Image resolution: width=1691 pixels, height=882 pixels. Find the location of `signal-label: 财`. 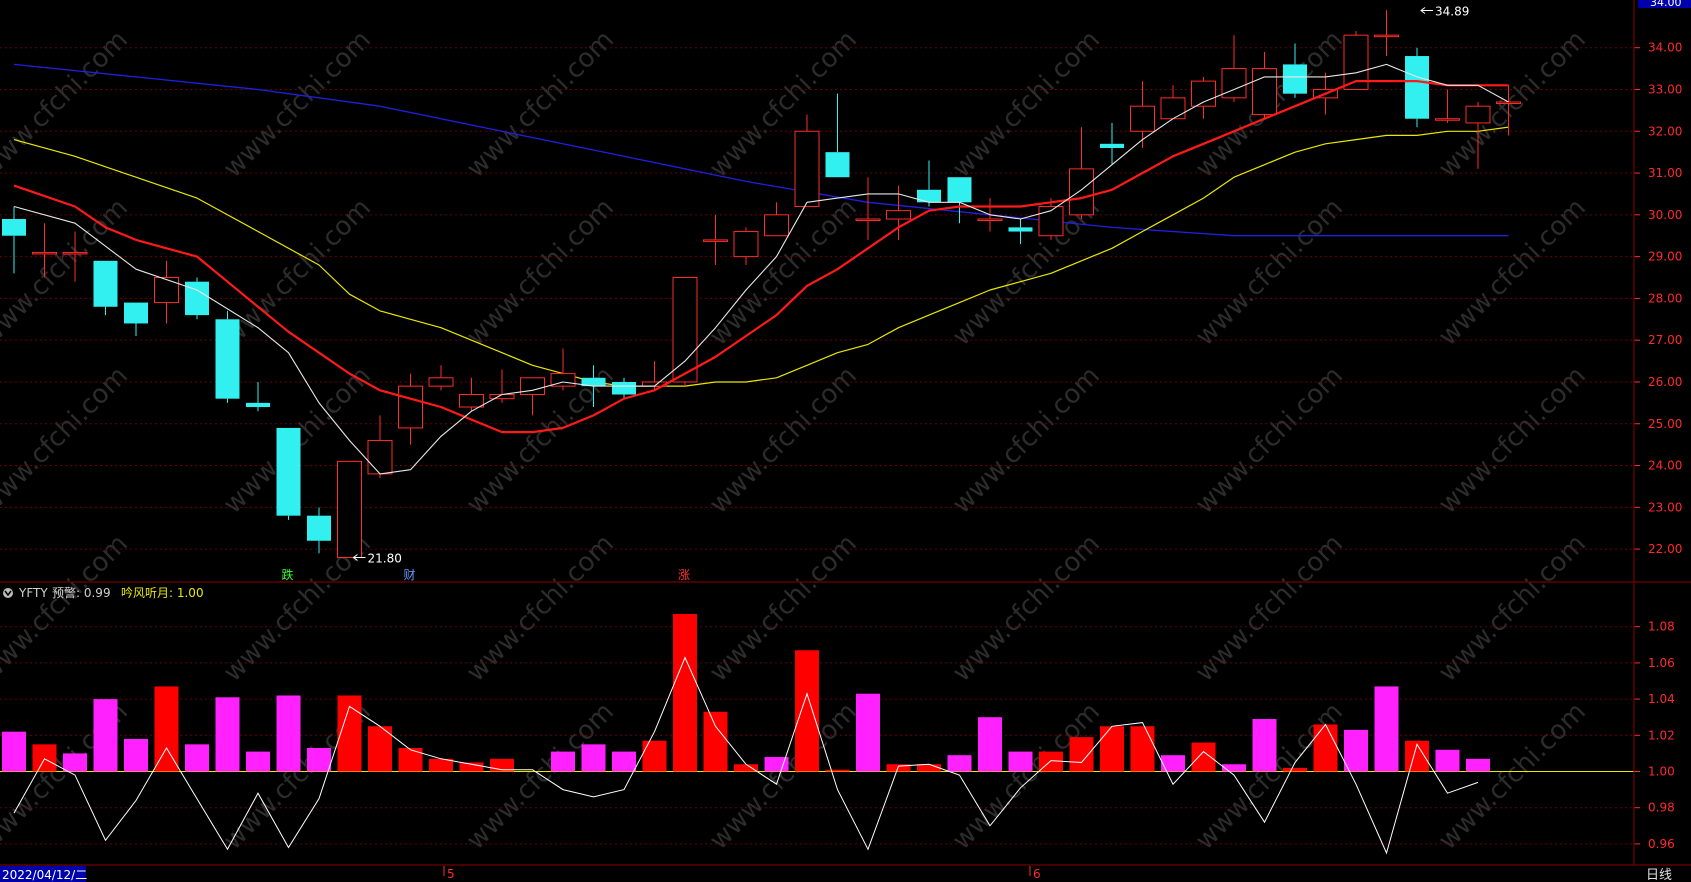

signal-label: 财 is located at coordinates (410, 575).